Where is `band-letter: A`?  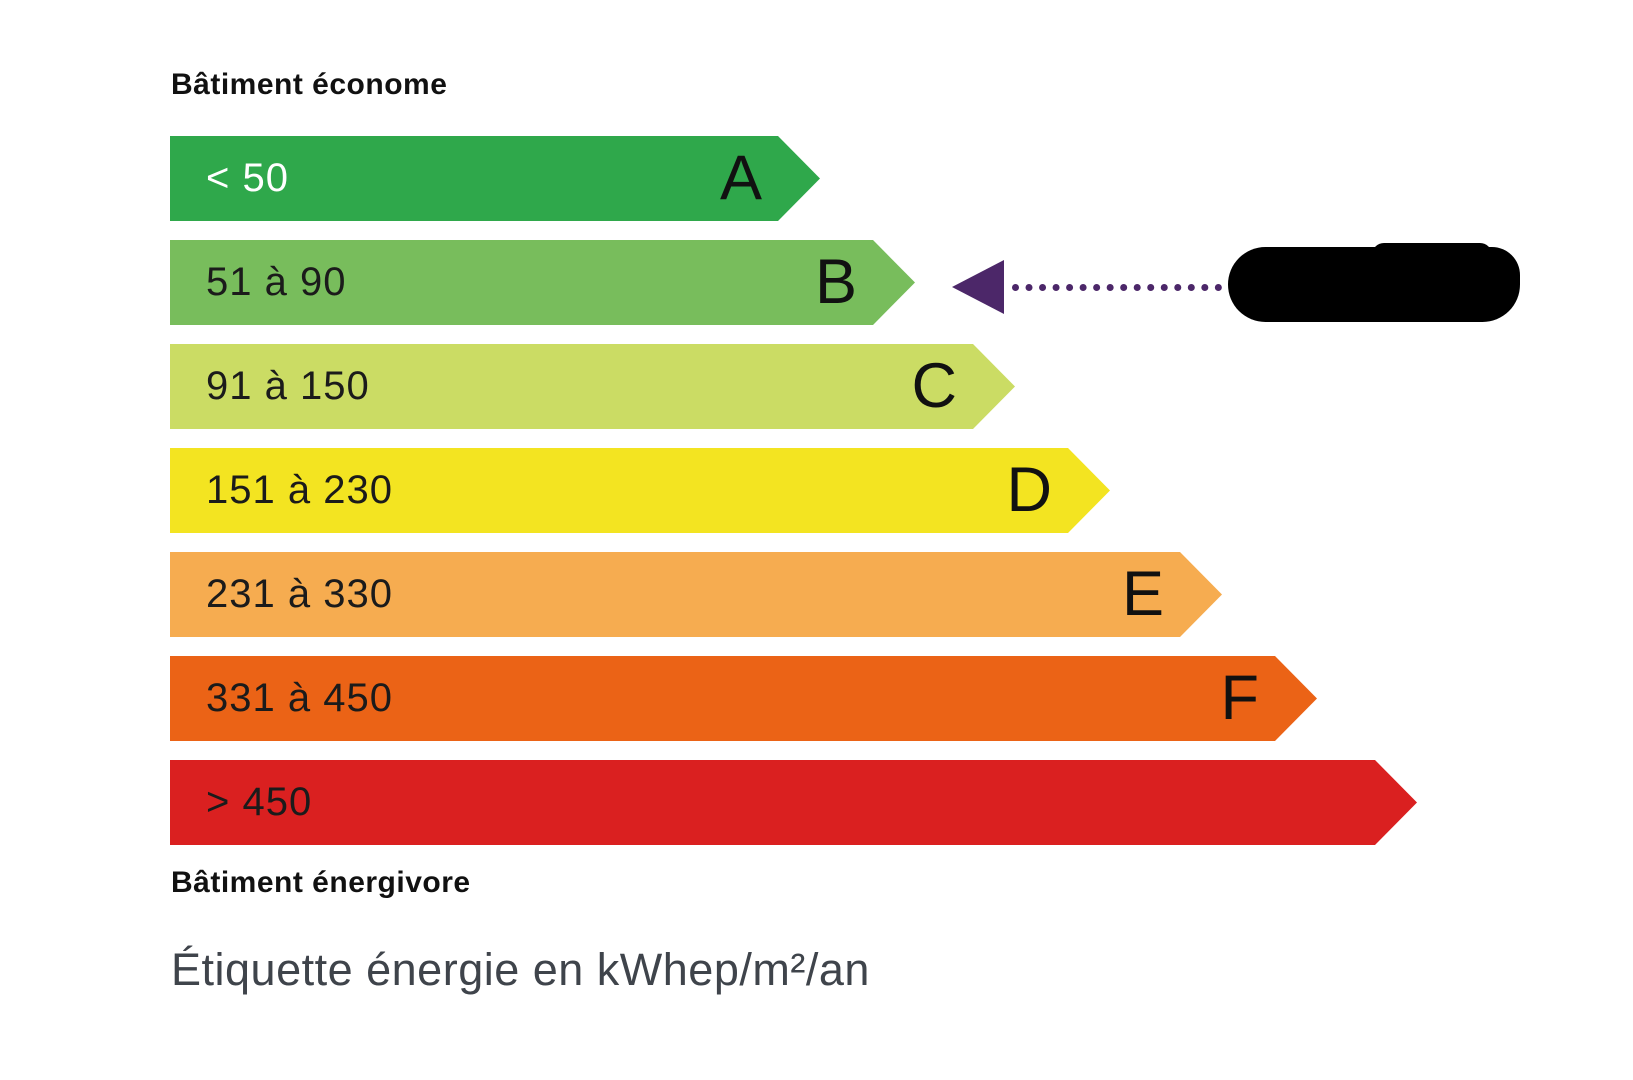 band-letter: A is located at coordinates (740, 178).